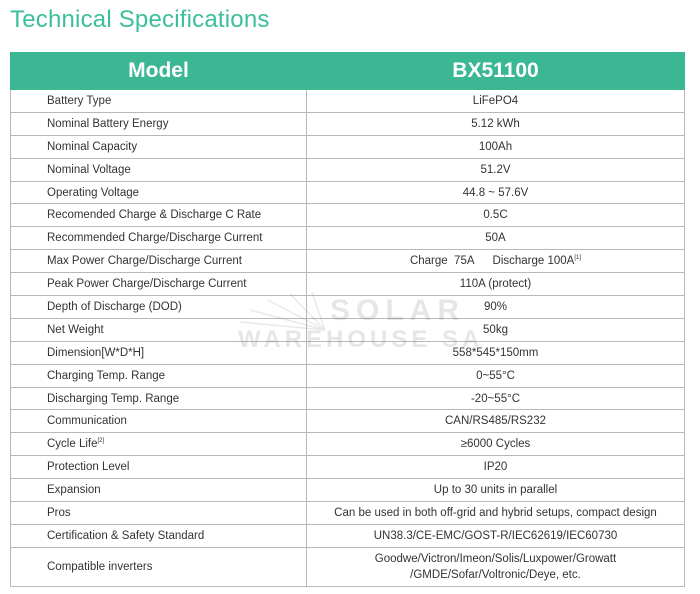  I want to click on table-row: Battery Type LiFePO4, so click(347, 101).